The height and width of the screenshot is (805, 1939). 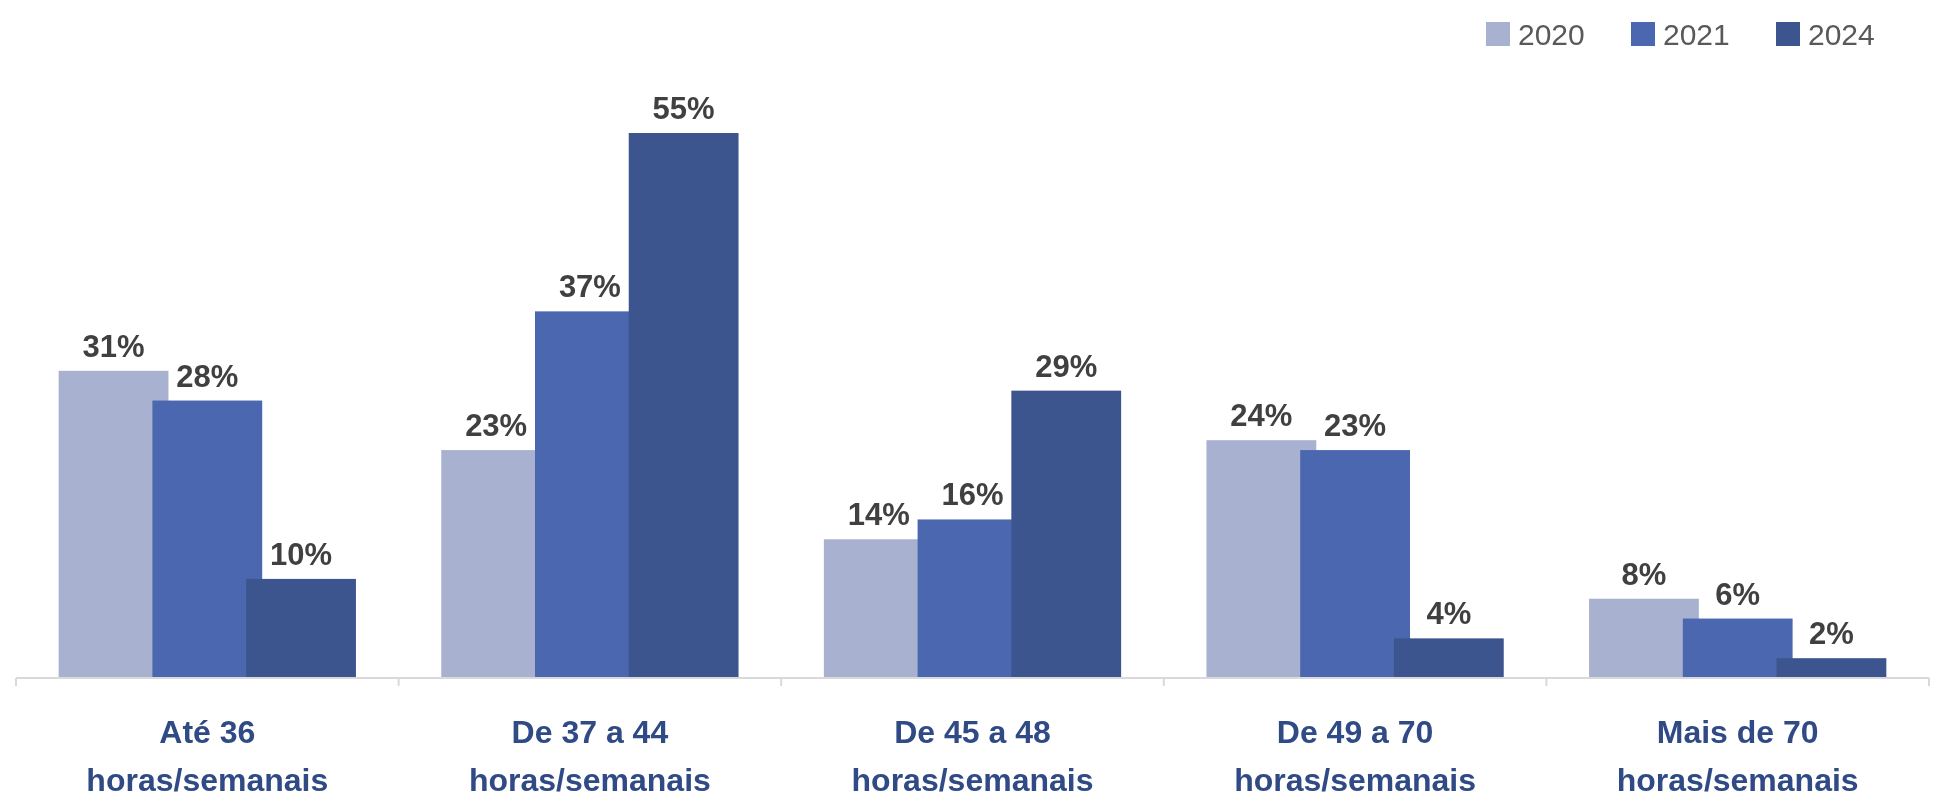 What do you see at coordinates (1831, 634) in the screenshot?
I see `data-label: 2%` at bounding box center [1831, 634].